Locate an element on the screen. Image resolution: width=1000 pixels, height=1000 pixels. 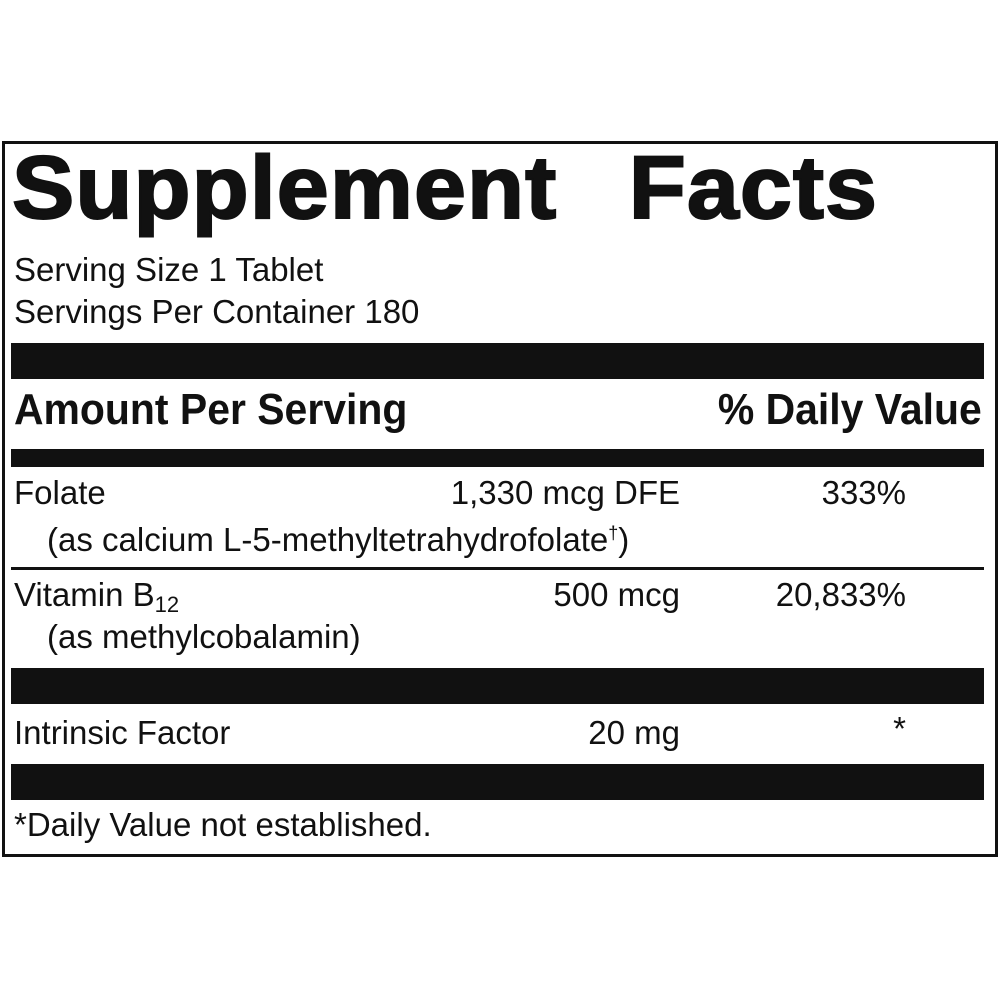
folate-source-close: ) is located at coordinates (624, 539).